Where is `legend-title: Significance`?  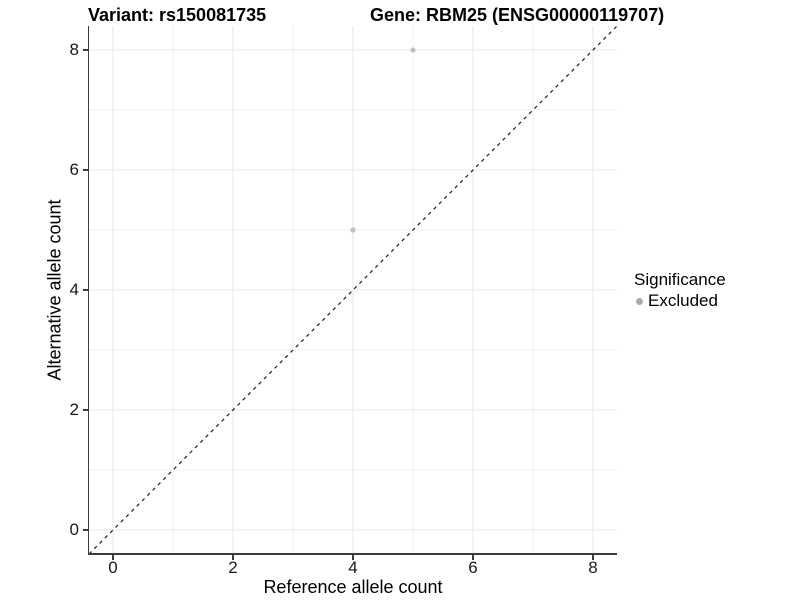 legend-title: Significance is located at coordinates (680, 279).